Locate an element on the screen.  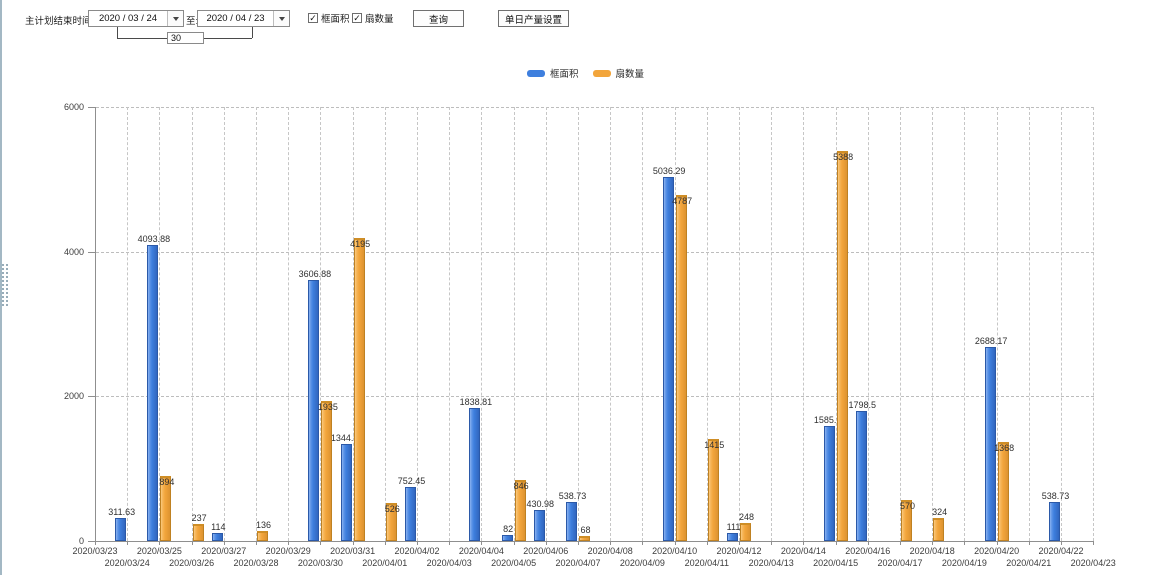
y-axis-label: 0 is located at coordinates (81, 541).